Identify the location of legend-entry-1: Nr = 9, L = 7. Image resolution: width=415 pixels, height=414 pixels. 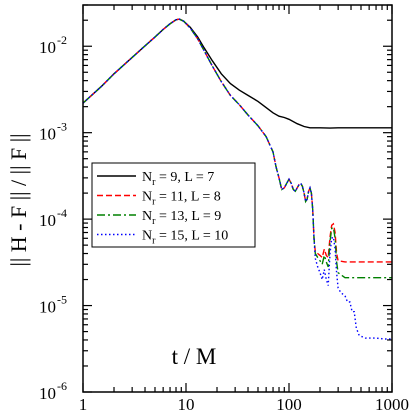
(178, 179).